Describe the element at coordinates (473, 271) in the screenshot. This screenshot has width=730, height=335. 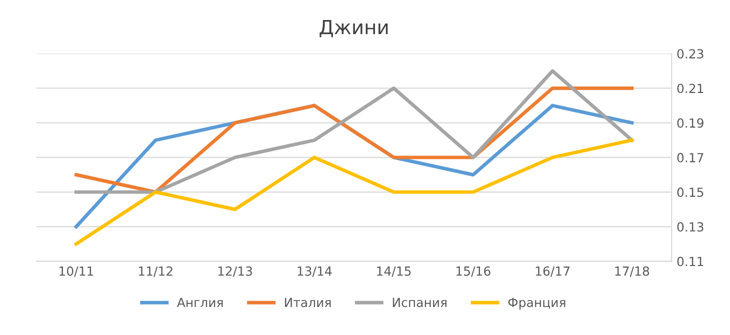
I see `x-tick-label: 15/16` at that location.